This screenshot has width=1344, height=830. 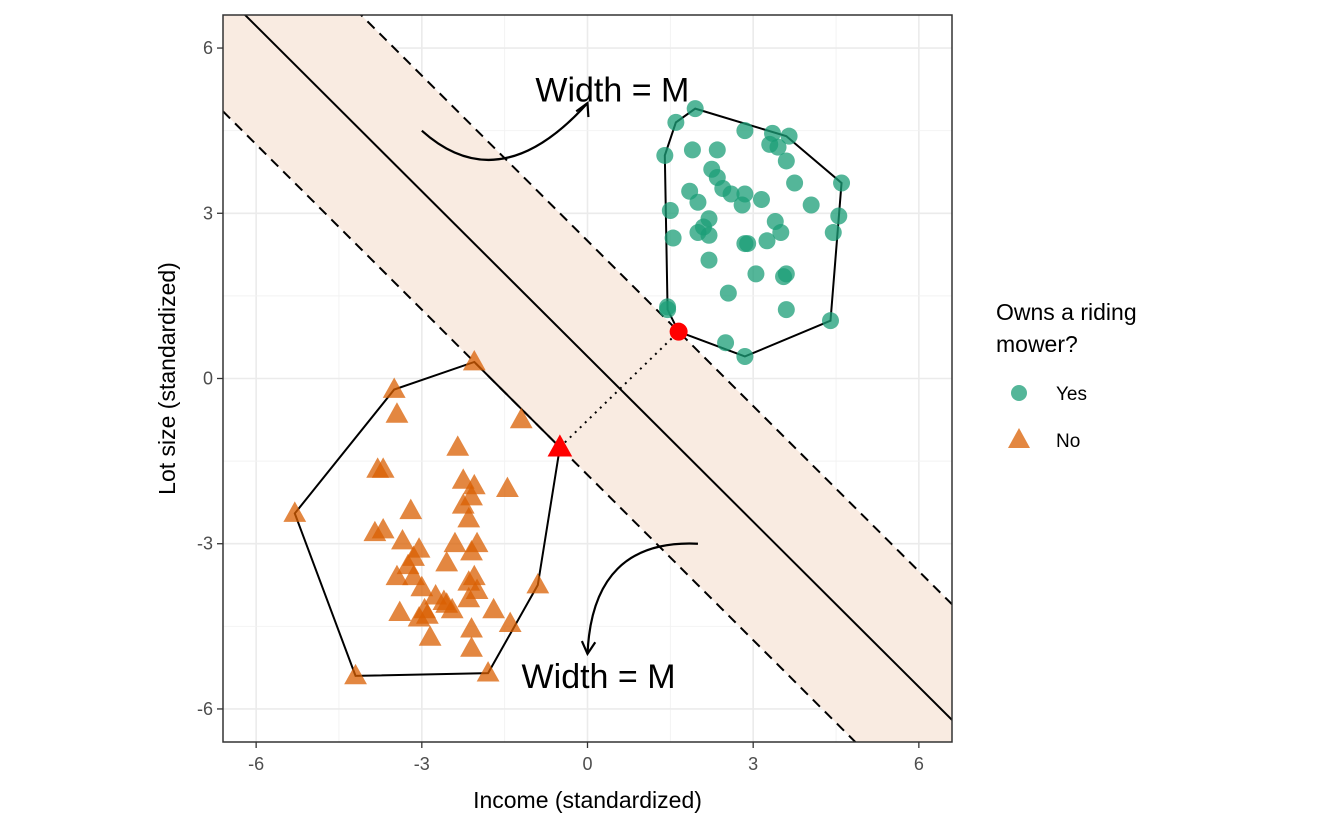 I want to click on y-tick-label: 3, so click(x=208, y=213).